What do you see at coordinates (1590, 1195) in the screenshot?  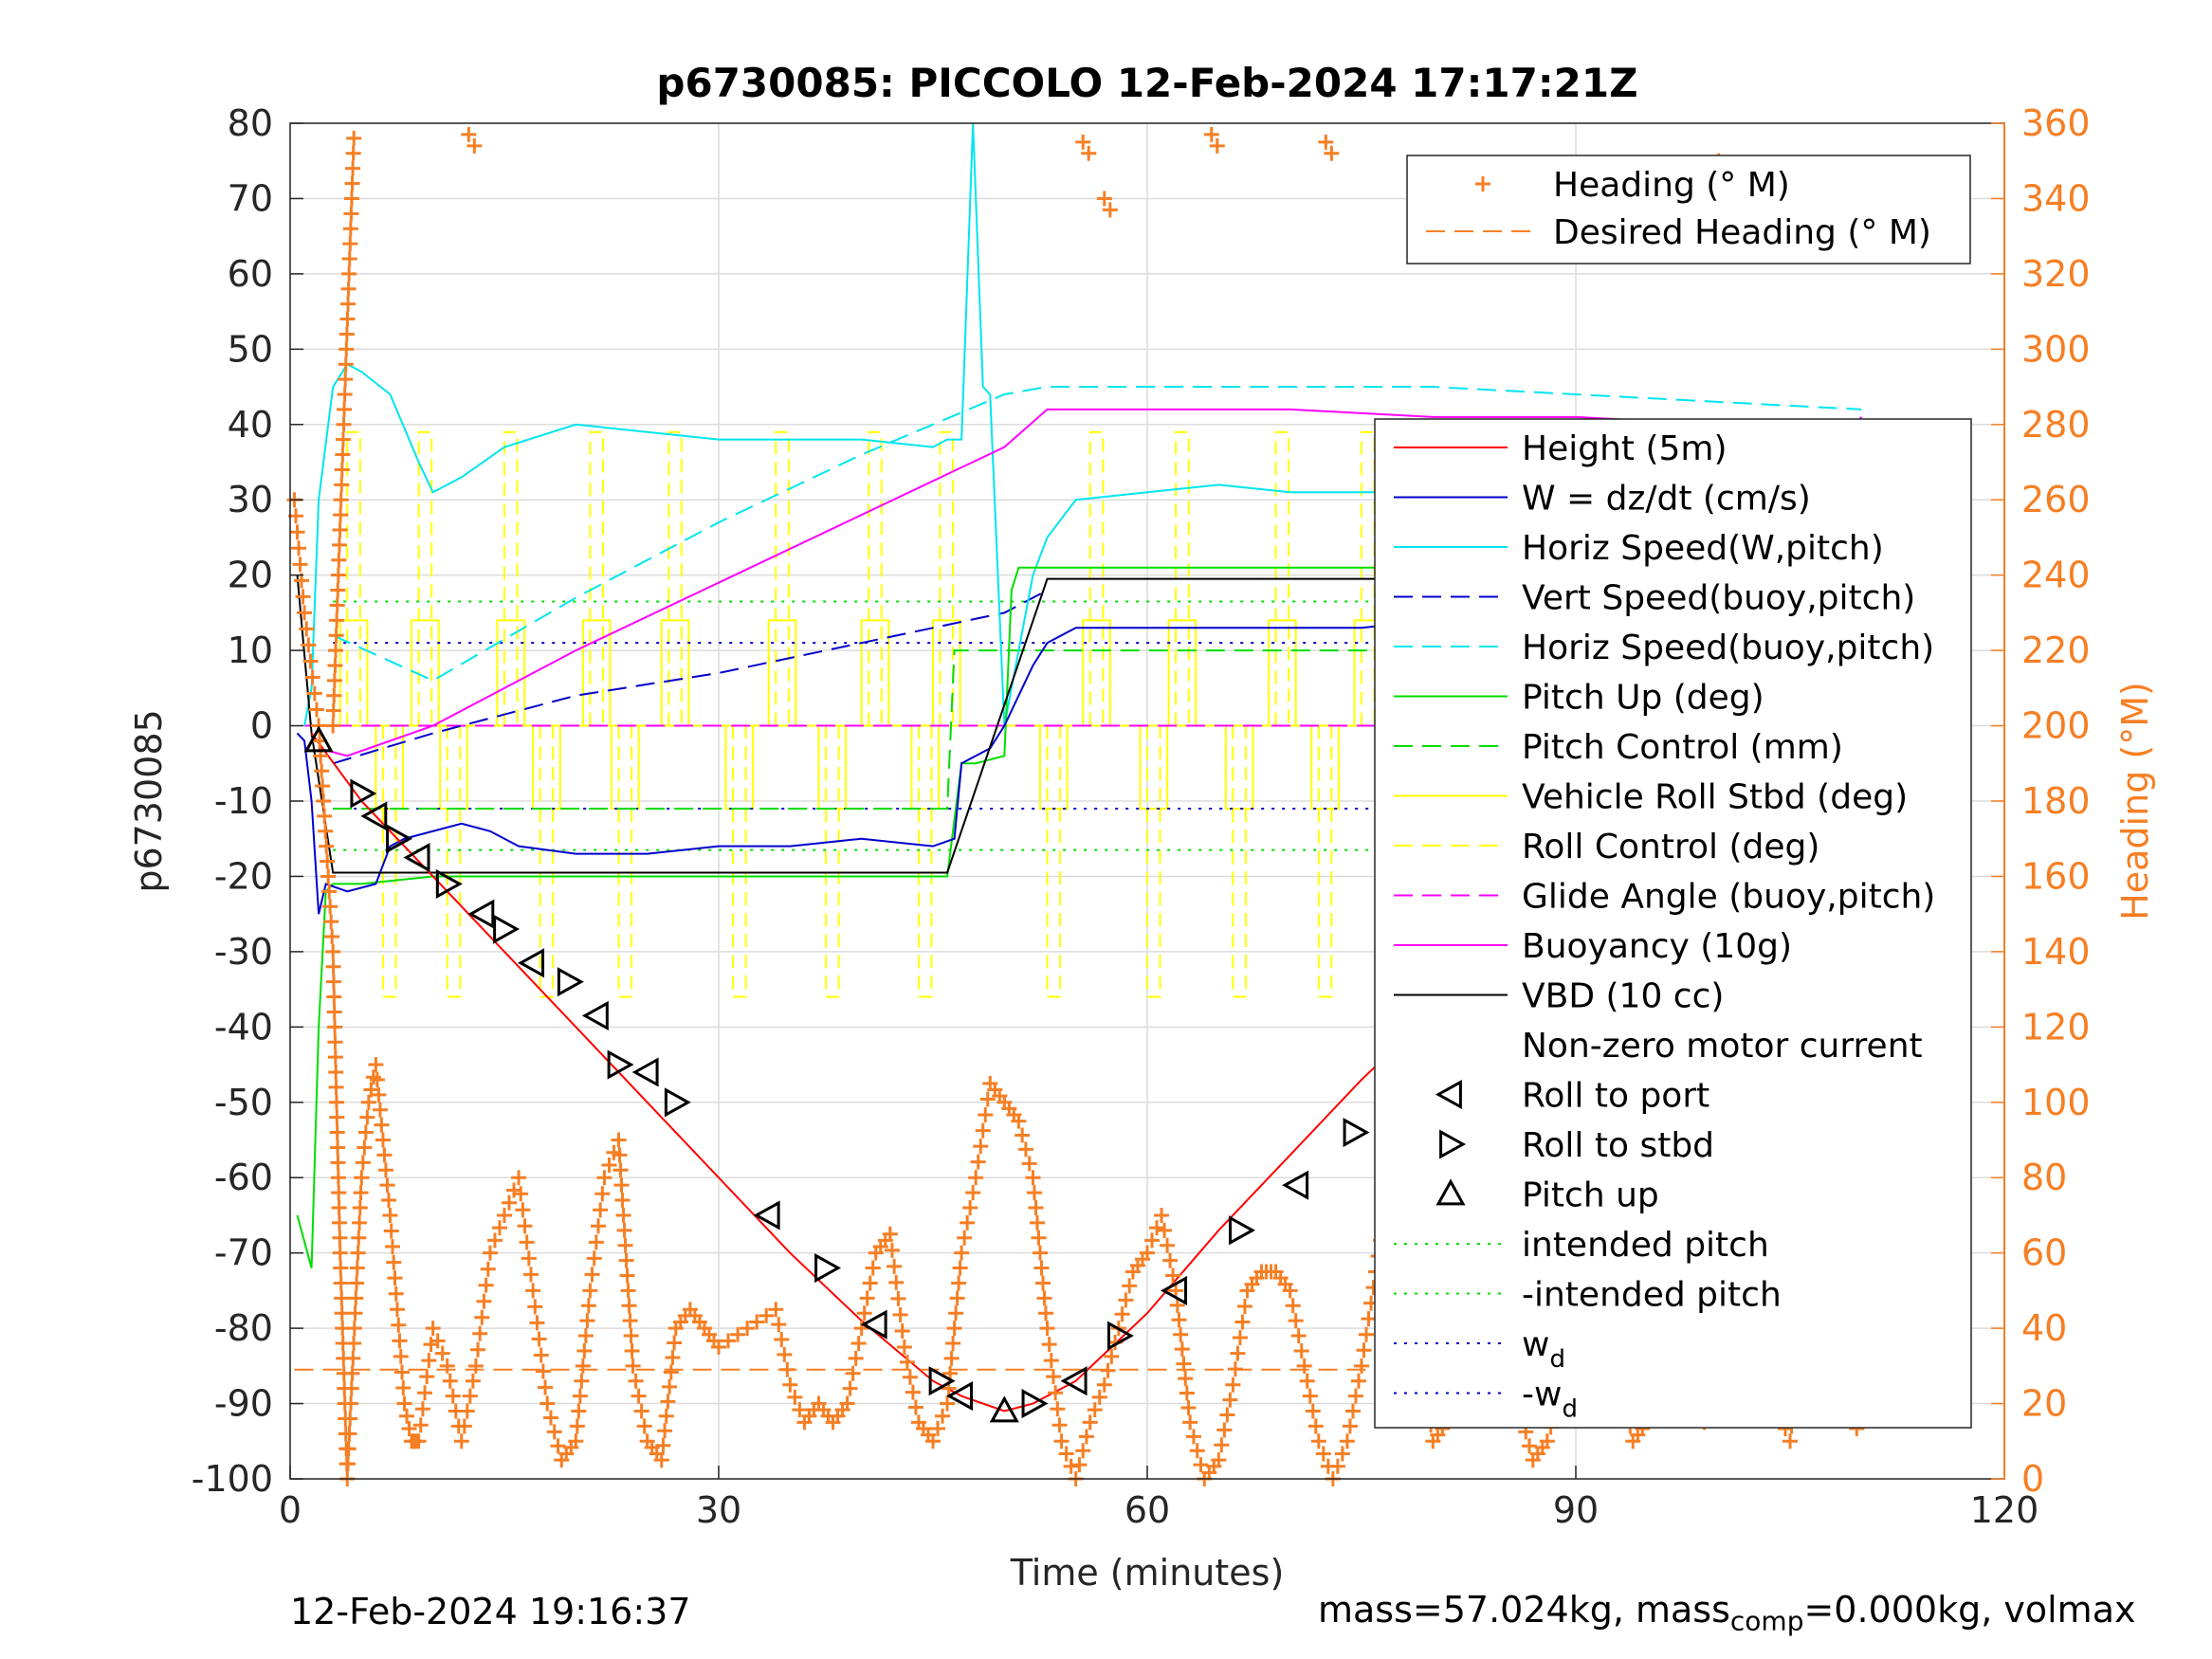 I see `legend-main-label: Pitch up` at bounding box center [1590, 1195].